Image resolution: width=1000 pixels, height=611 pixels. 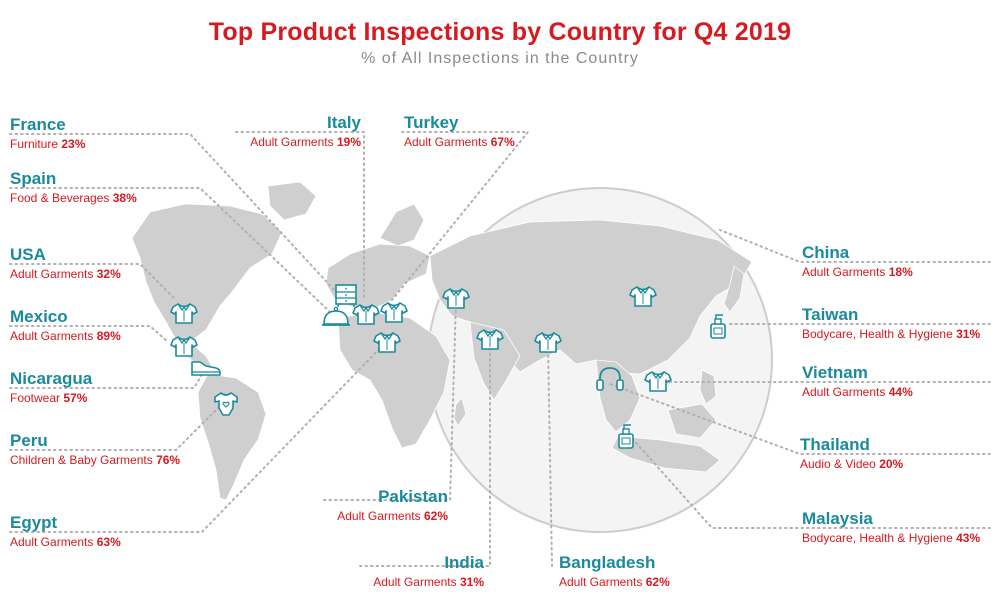 What do you see at coordinates (891, 323) in the screenshot?
I see `label-taiwan: Taiwan Bodycare, Health & Hygiene 31%` at bounding box center [891, 323].